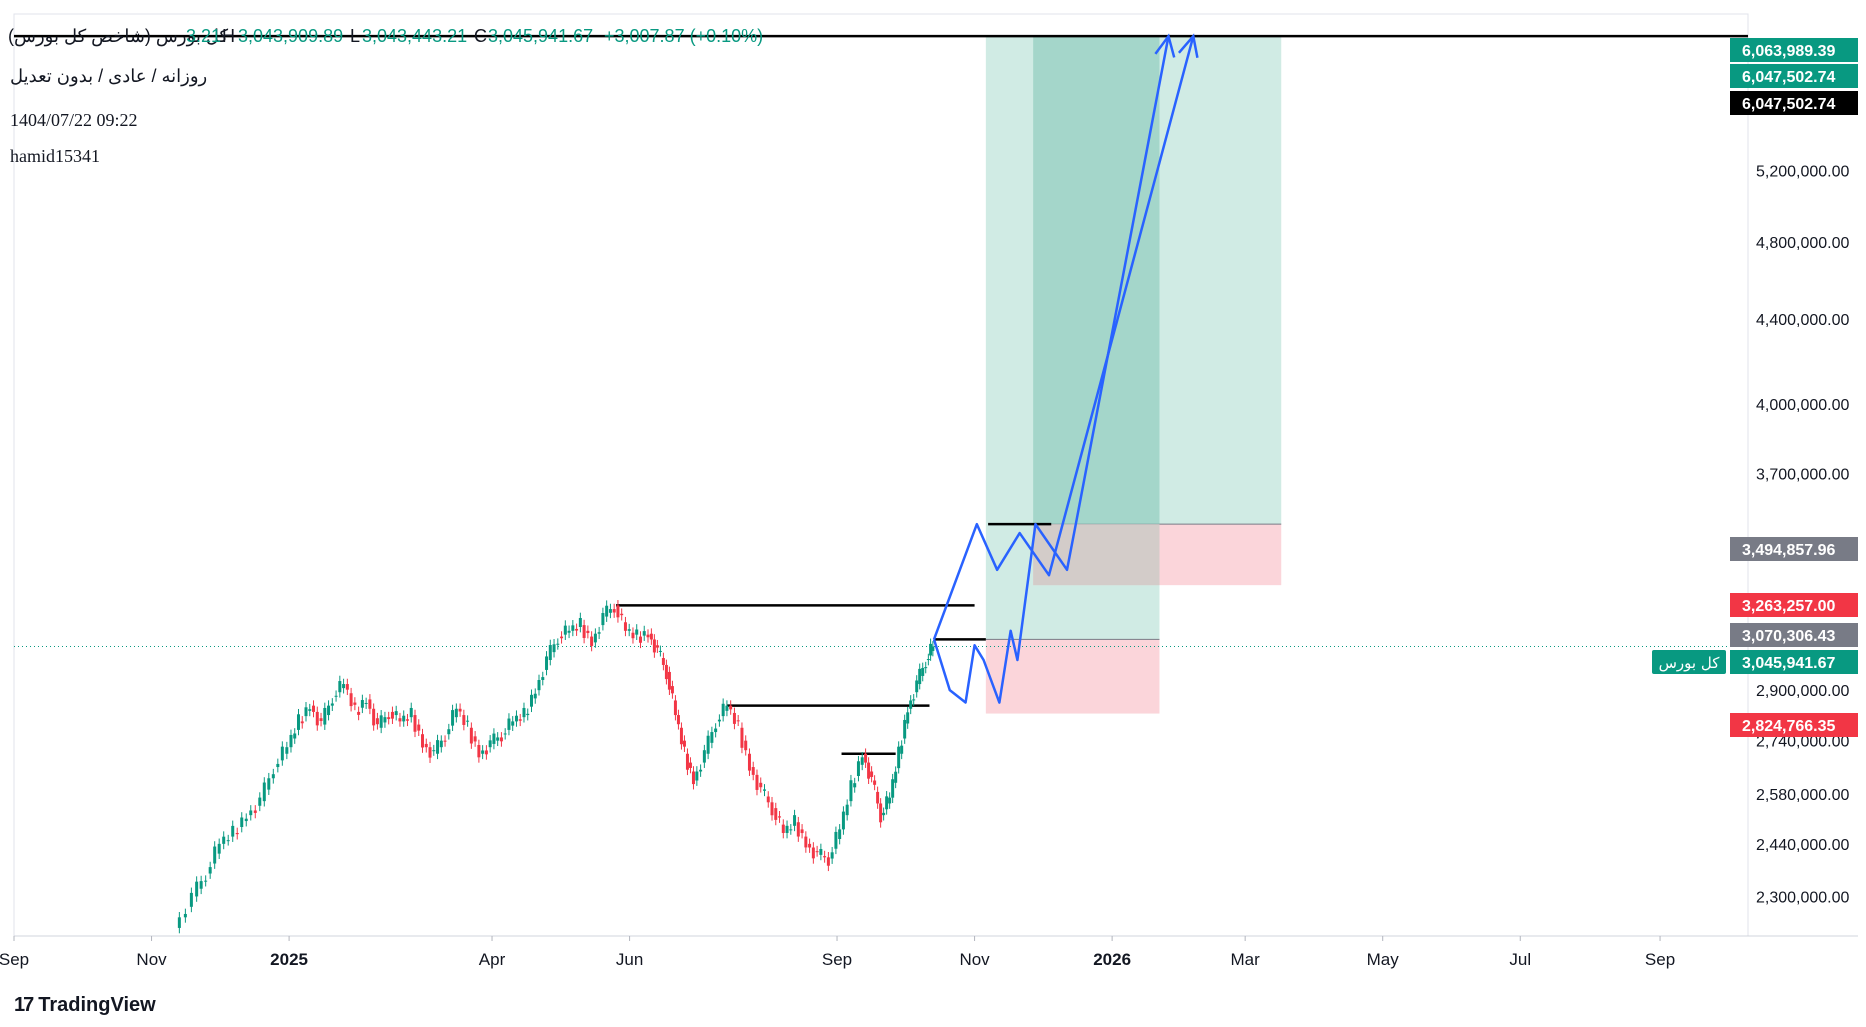 The image size is (1866, 1027). What do you see at coordinates (1096, 280) in the screenshot?
I see `zone-overlap` at bounding box center [1096, 280].